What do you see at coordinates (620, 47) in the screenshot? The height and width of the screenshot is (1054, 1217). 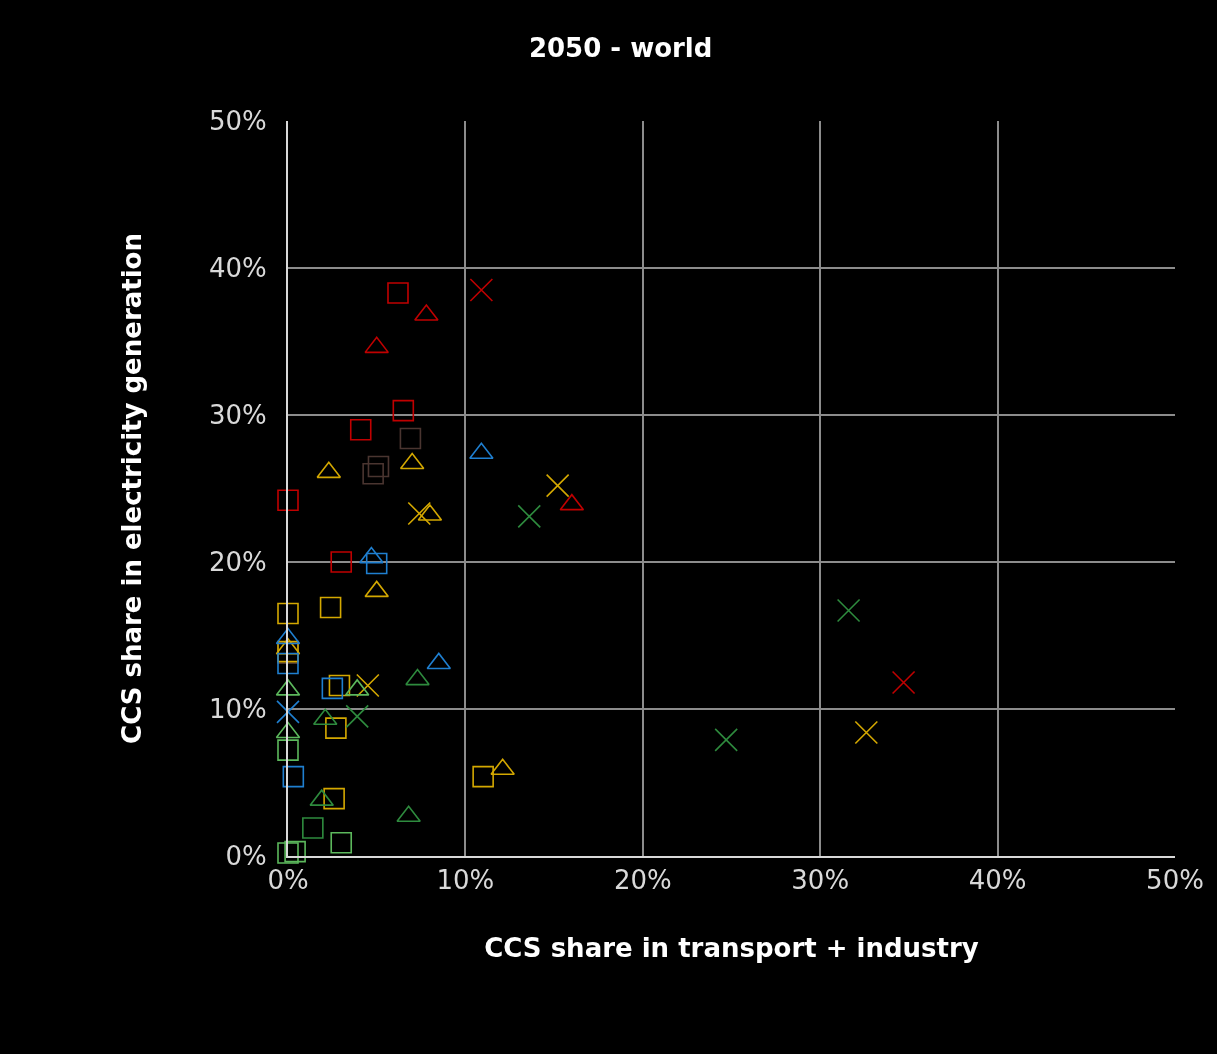 I see `chart-title: 2050 - world` at bounding box center [620, 47].